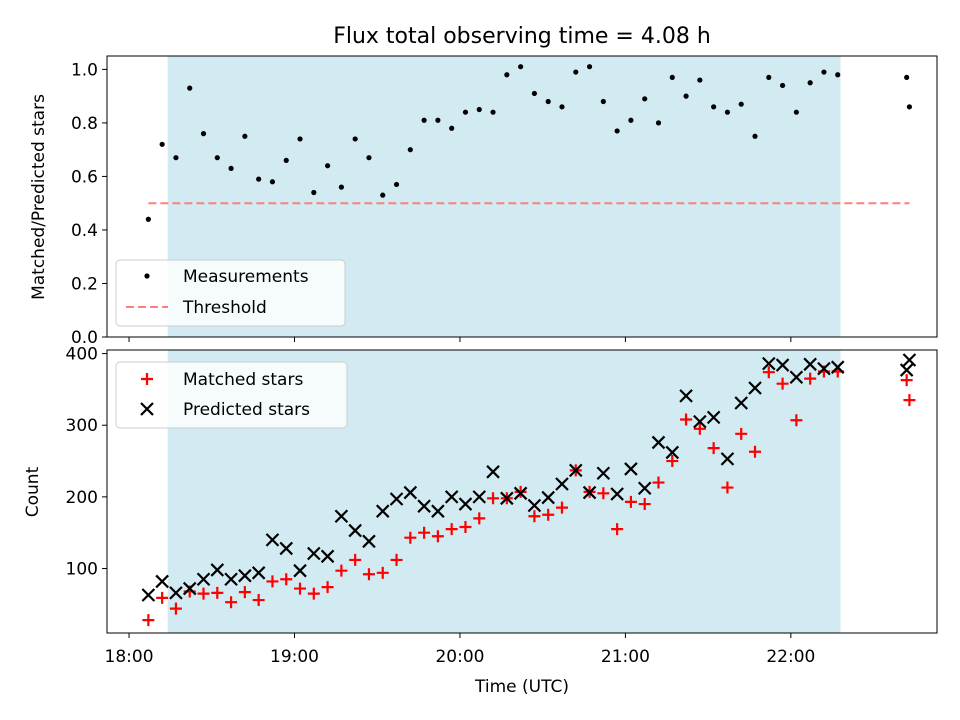 The width and height of the screenshot is (960, 720). Describe the element at coordinates (522, 36) in the screenshot. I see `chart-title: Flux total observing time = 4.08 h` at that location.